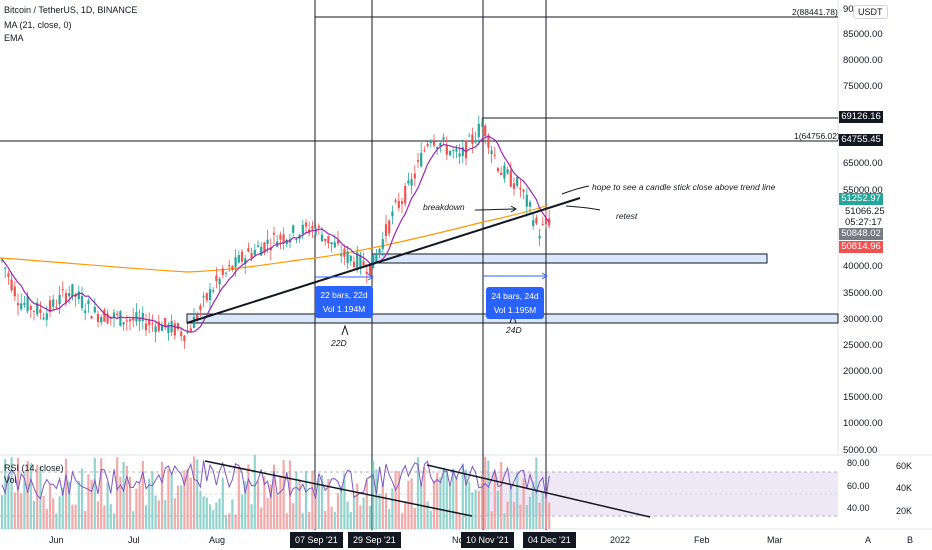 This screenshot has width=932, height=550. What do you see at coordinates (34, 468) in the screenshot?
I see `rsi-legend: RSI (14, close)` at bounding box center [34, 468].